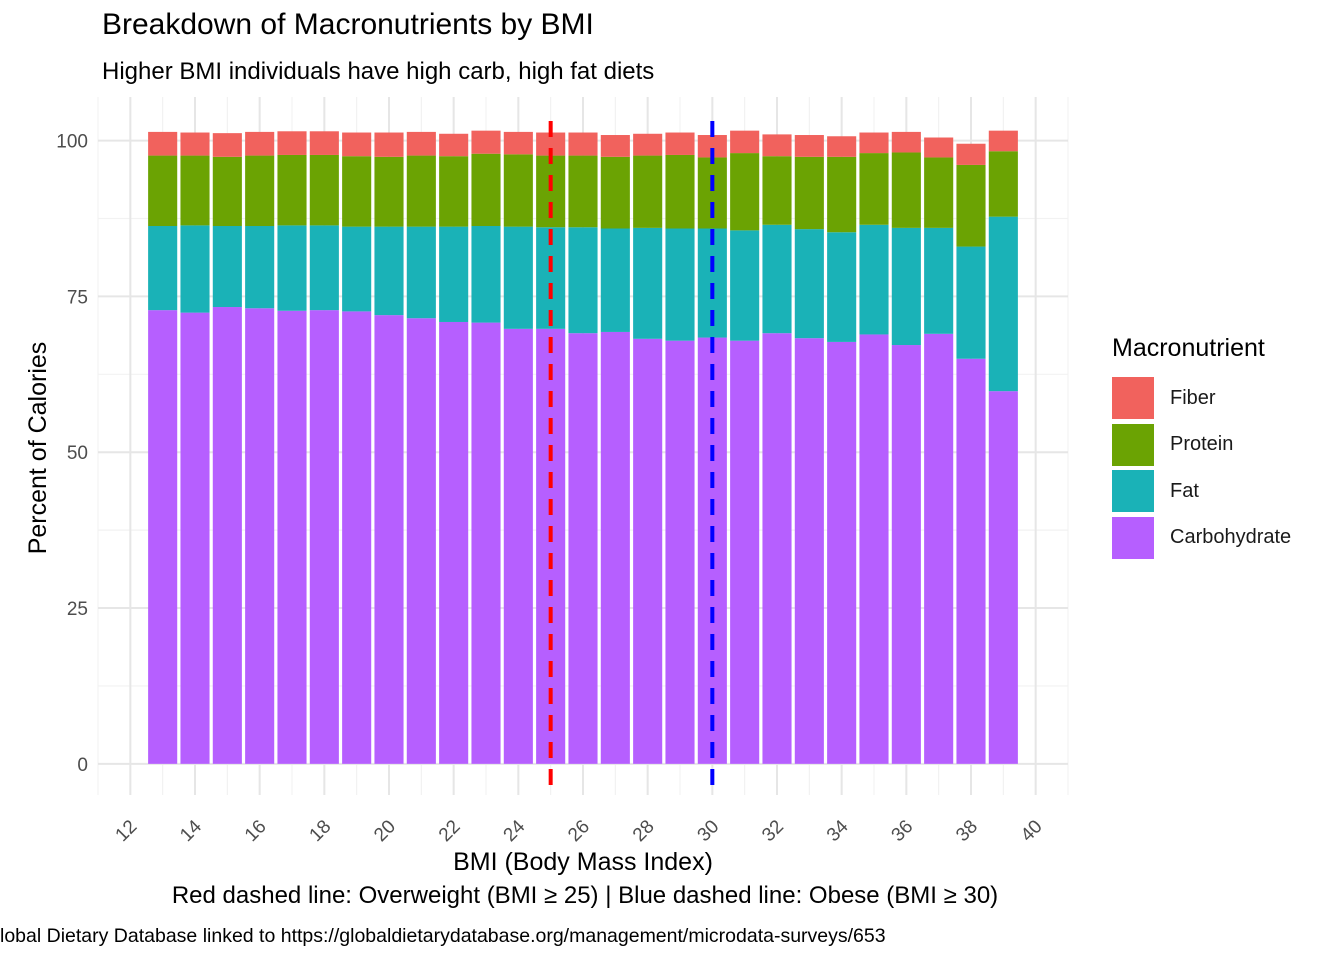  Describe the element at coordinates (644, 831) in the screenshot. I see `x-tick-label: 28` at that location.